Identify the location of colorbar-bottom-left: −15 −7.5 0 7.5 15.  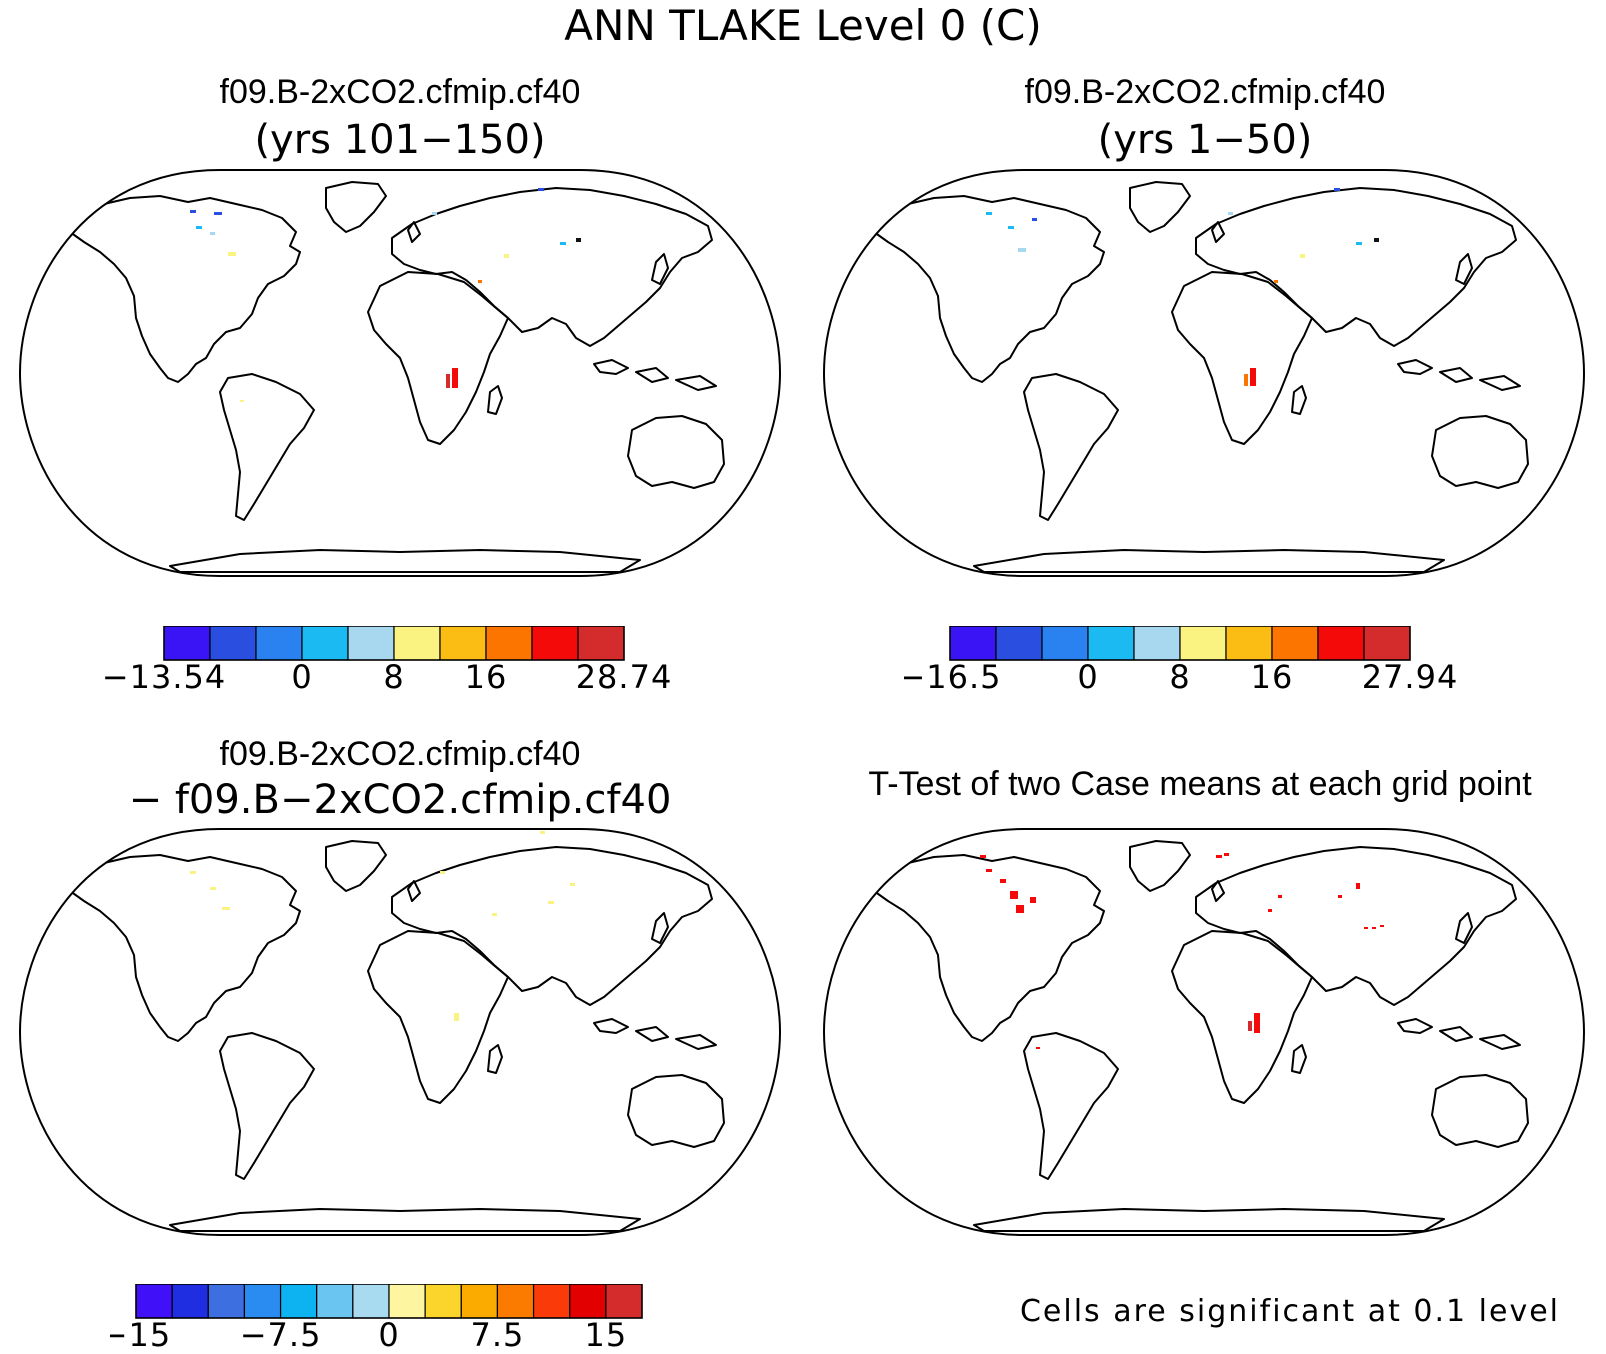
(376, 1319).